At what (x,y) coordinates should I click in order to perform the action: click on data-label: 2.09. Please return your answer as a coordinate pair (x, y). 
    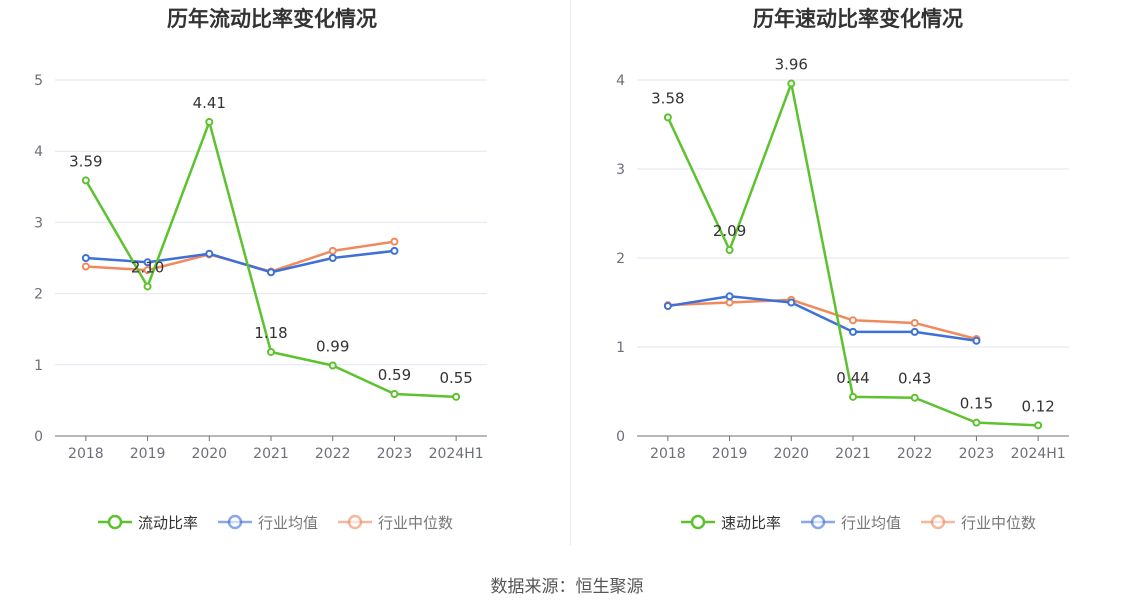
    Looking at the image, I should click on (729, 231).